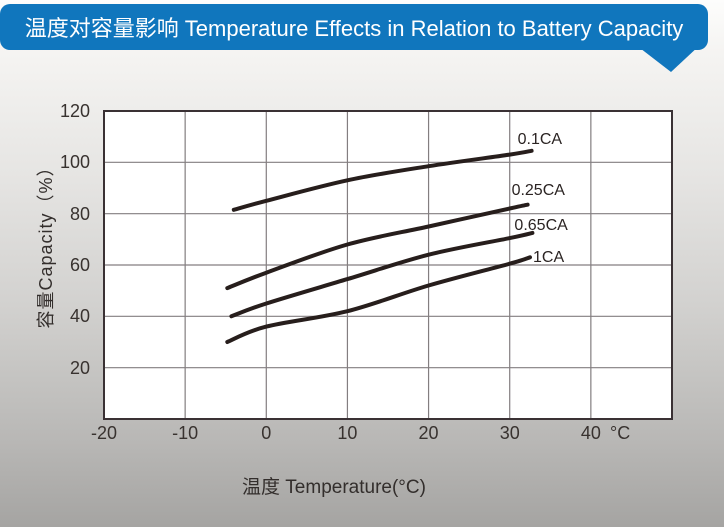 This screenshot has height=527, width=724. What do you see at coordinates (668, 58) in the screenshot?
I see `banner-tail-icon` at bounding box center [668, 58].